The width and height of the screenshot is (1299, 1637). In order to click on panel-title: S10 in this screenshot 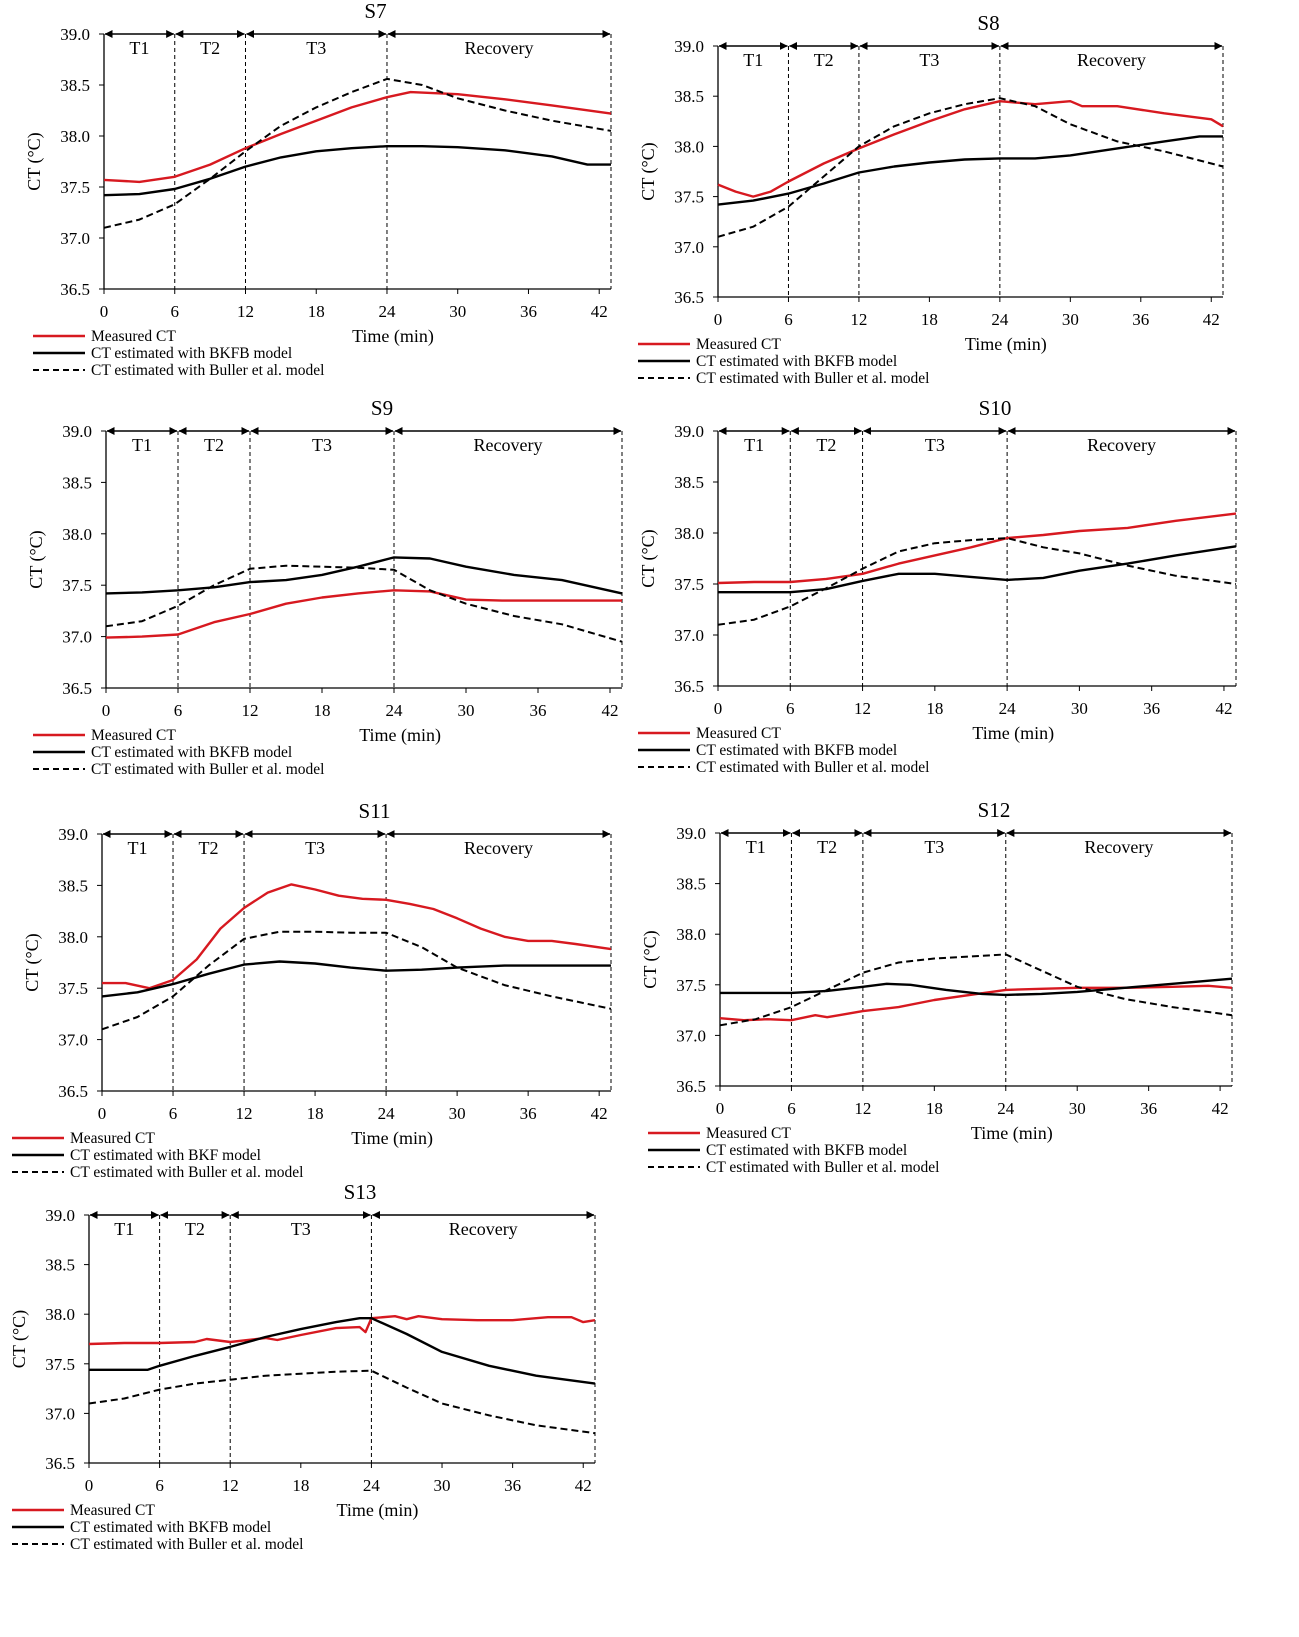, I will do `click(995, 408)`.